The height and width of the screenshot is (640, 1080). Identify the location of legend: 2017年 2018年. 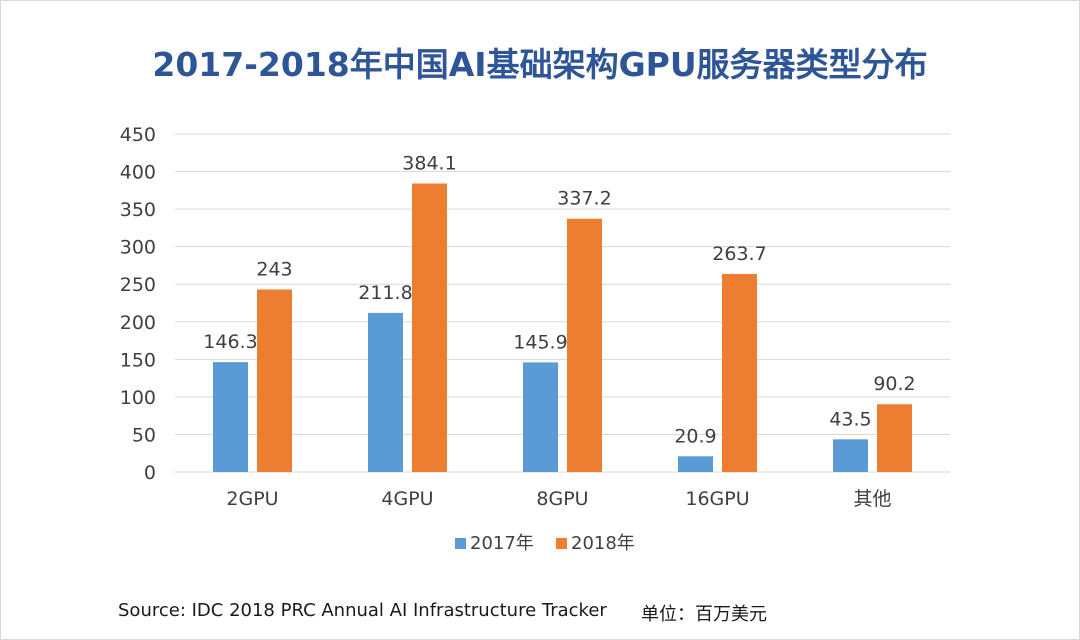
(545, 543).